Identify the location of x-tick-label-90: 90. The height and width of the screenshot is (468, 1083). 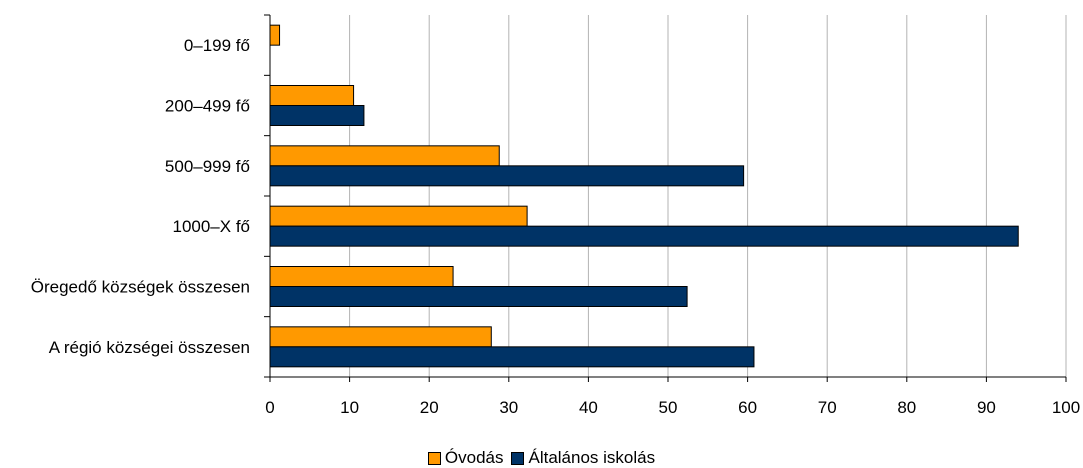
(986, 407).